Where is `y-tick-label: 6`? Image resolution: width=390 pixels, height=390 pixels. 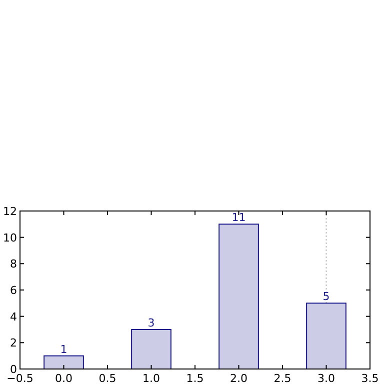 y-tick-label: 6 is located at coordinates (13, 290).